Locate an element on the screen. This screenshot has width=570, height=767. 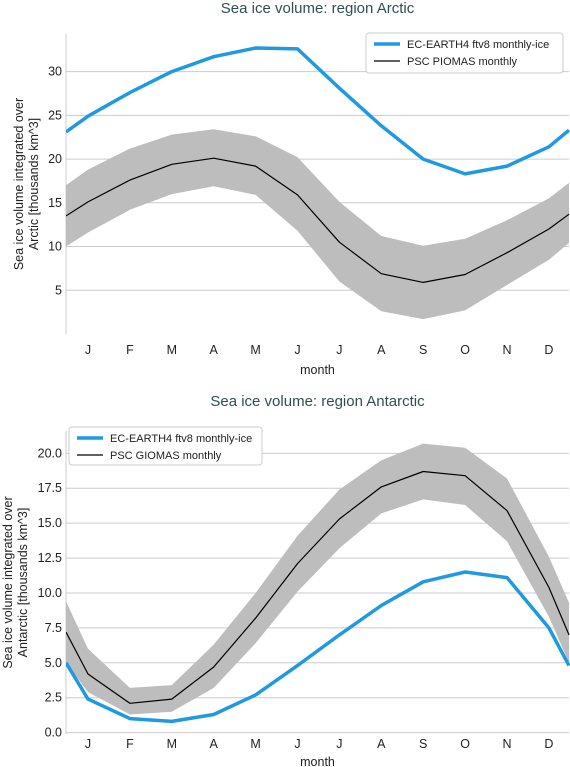
y-axis-label-line: Antarctic [thousands km^3] is located at coordinates (23, 583).